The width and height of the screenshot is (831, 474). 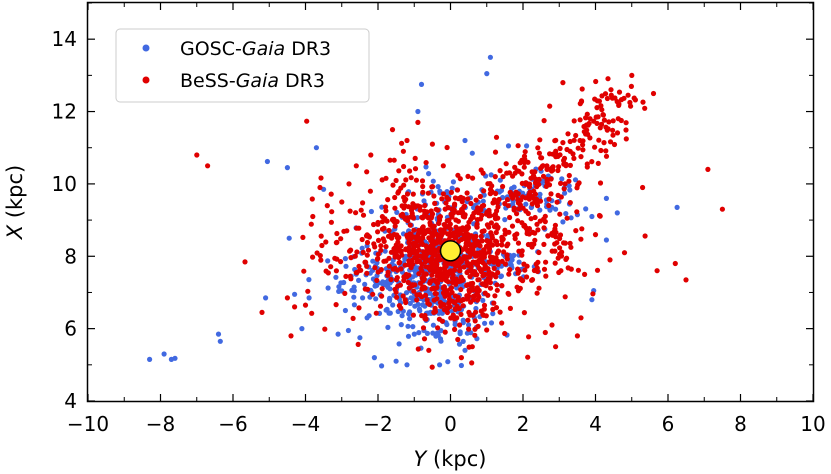 What do you see at coordinates (812, 424) in the screenshot?
I see `x-tick-label: 10` at bounding box center [812, 424].